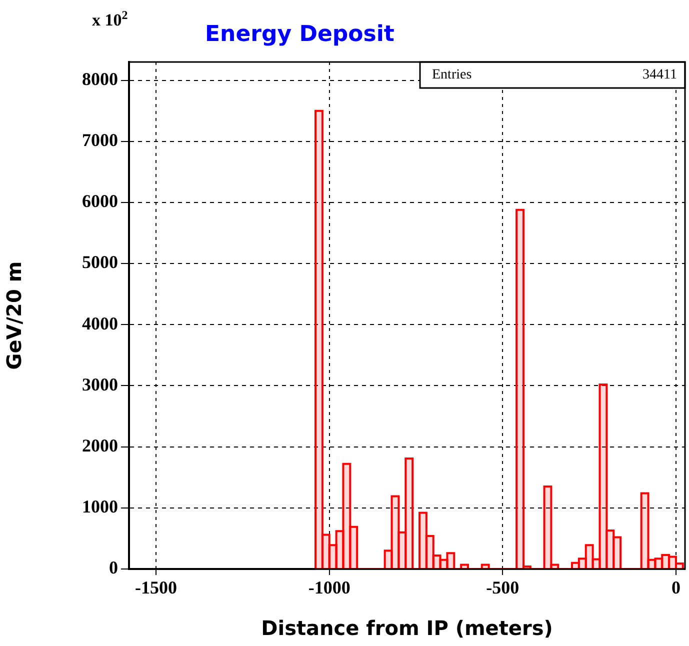 This screenshot has height=646, width=689. I want to click on text: x 10$^{2}$, so click(110, 19).